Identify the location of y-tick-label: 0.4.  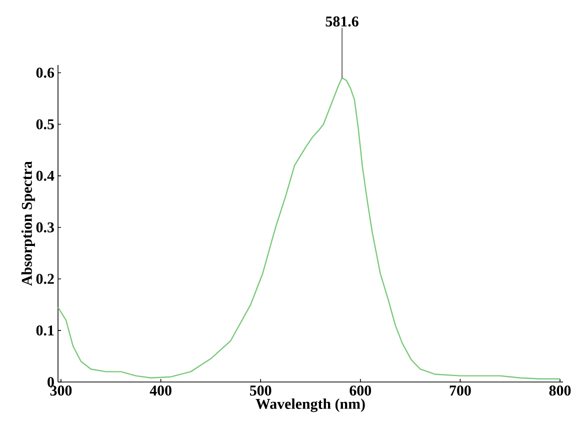
(45, 175).